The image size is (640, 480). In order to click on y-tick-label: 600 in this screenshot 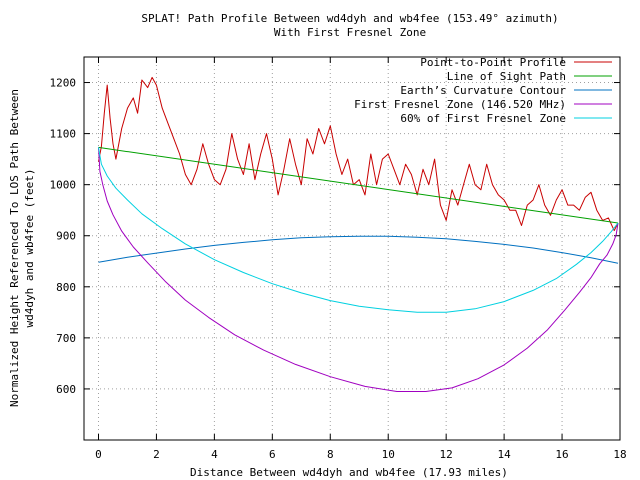, I will do `click(66, 389)`.